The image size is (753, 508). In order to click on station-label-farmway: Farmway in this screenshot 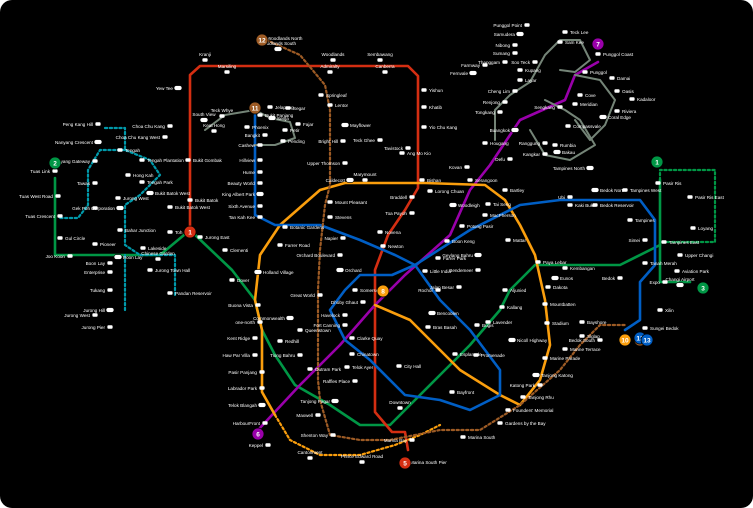, I will do `click(471, 65)`.